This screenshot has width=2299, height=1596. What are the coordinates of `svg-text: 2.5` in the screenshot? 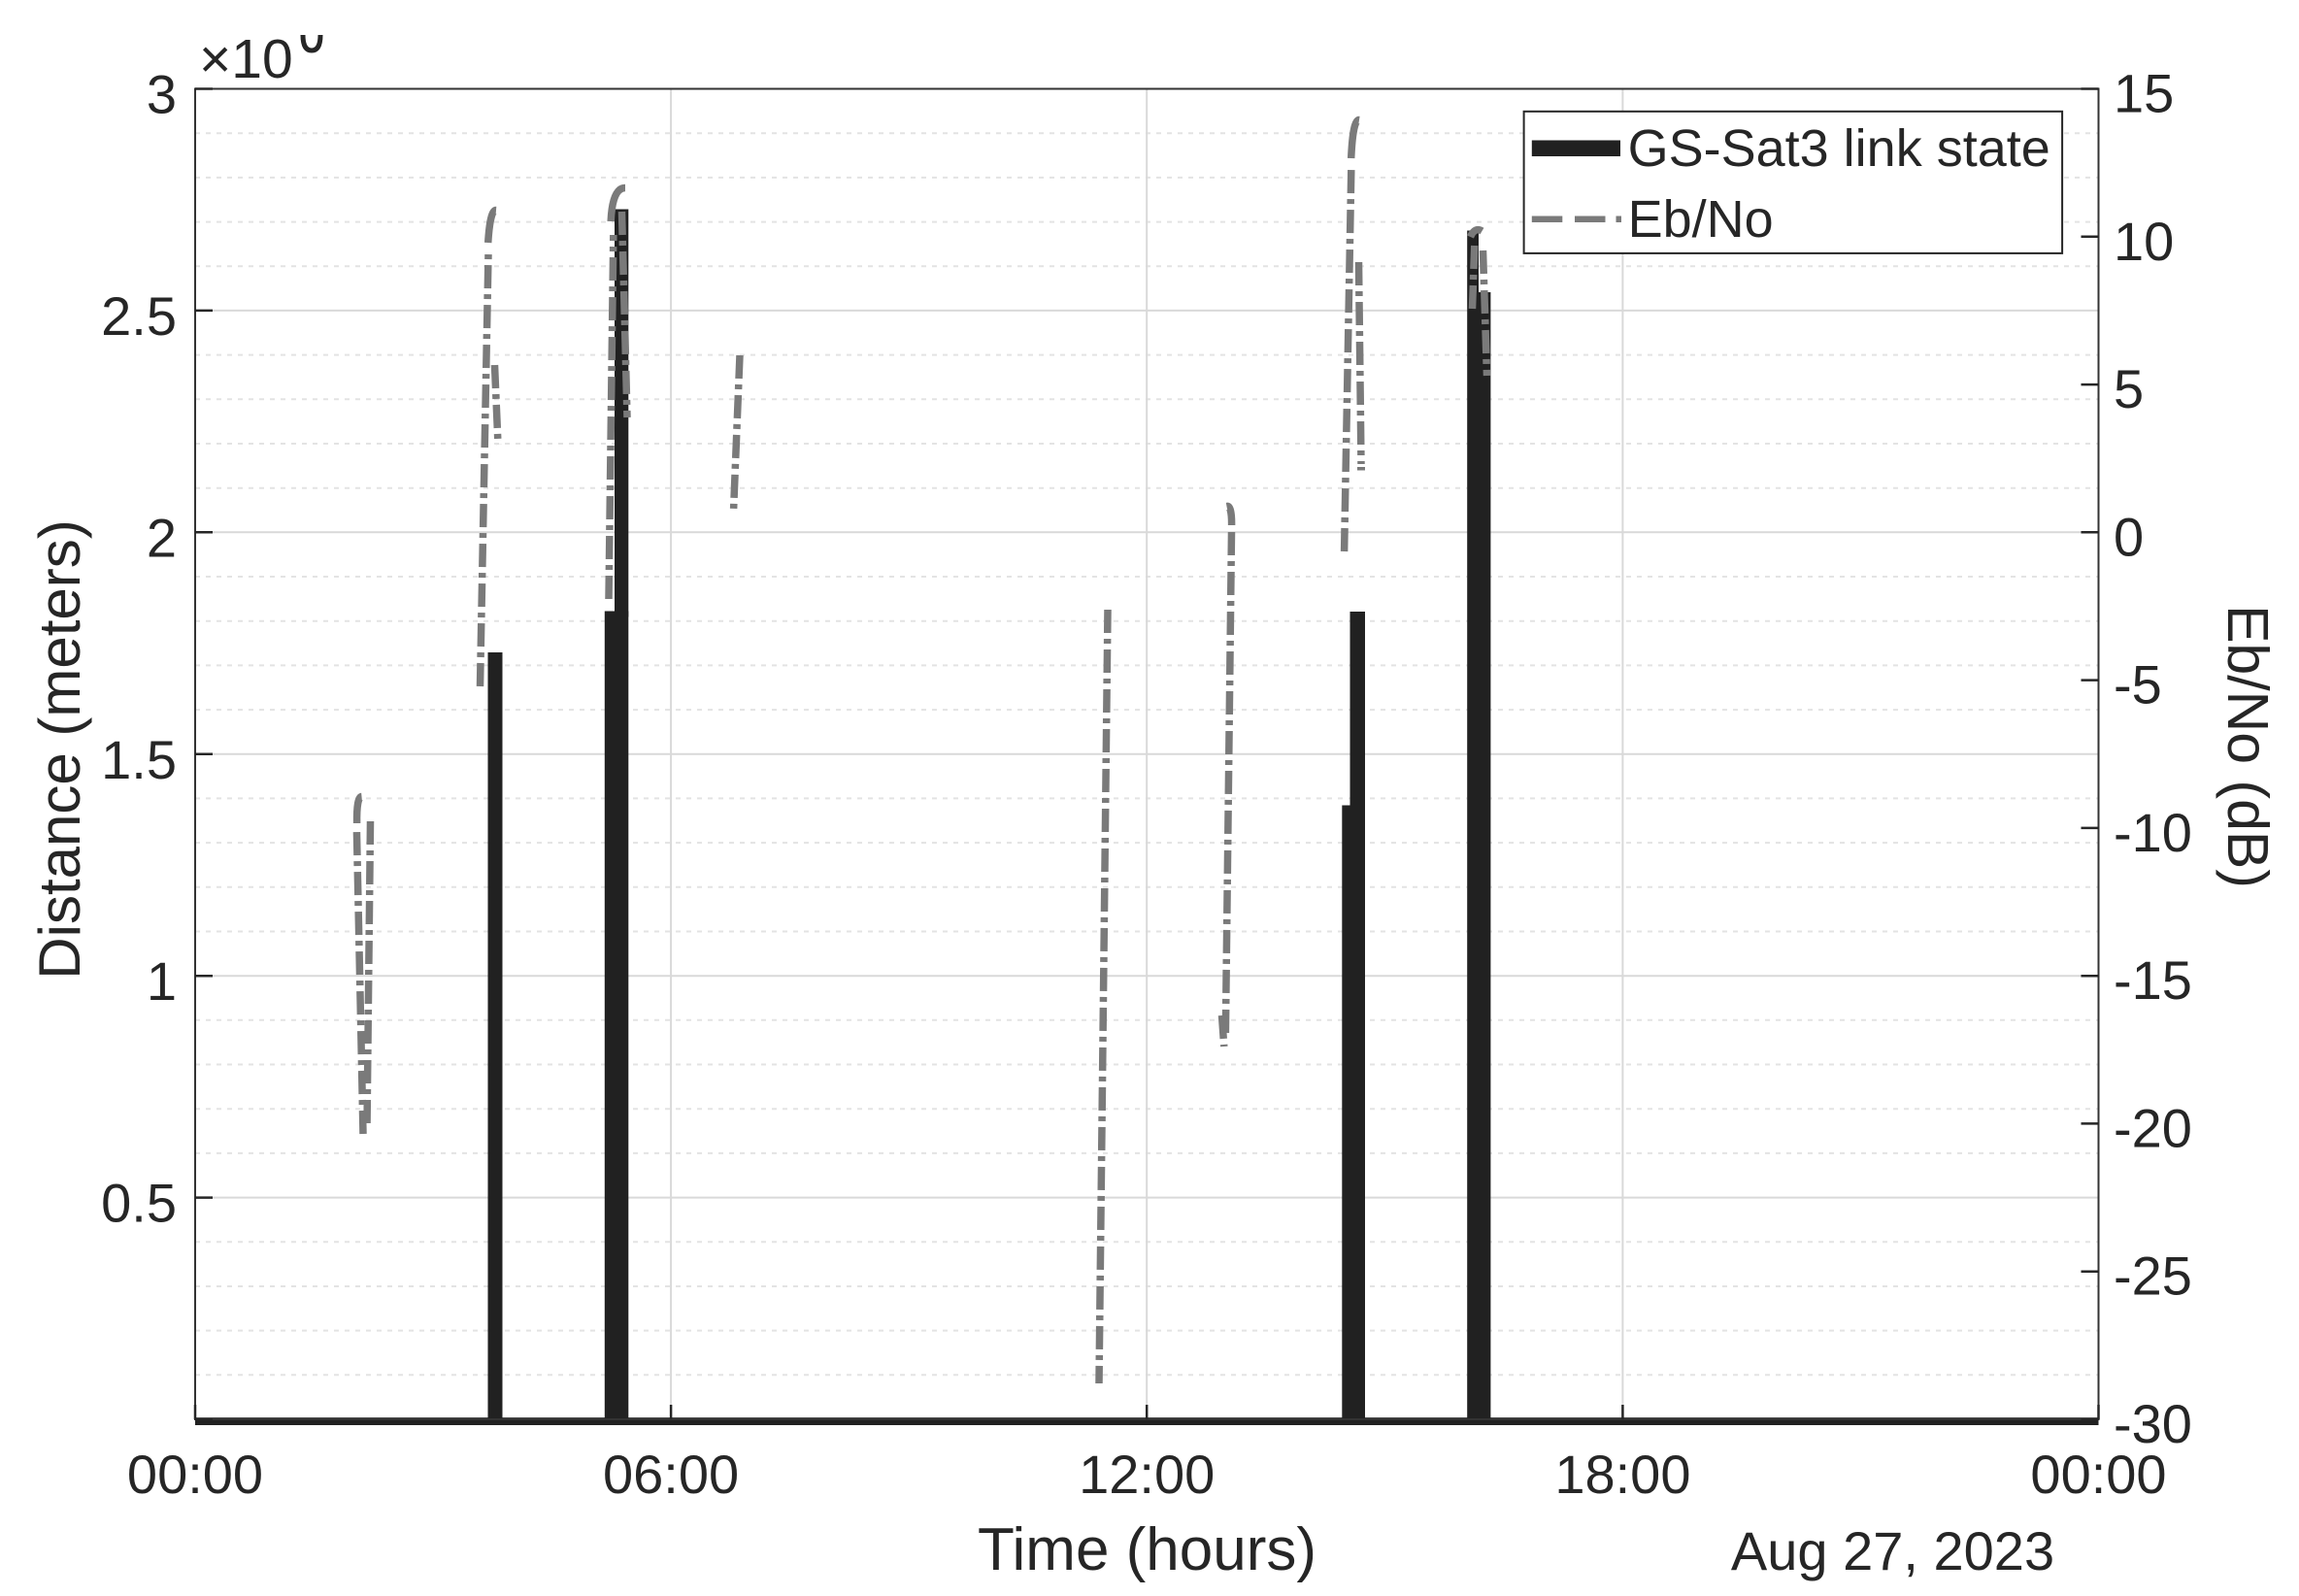 It's located at (139, 316).